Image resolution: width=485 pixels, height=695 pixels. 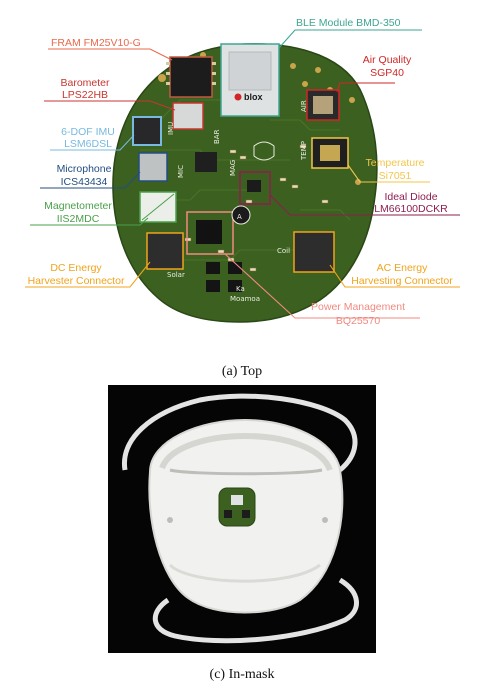 I want to click on callout-line-fram, so click(x=110, y=54).